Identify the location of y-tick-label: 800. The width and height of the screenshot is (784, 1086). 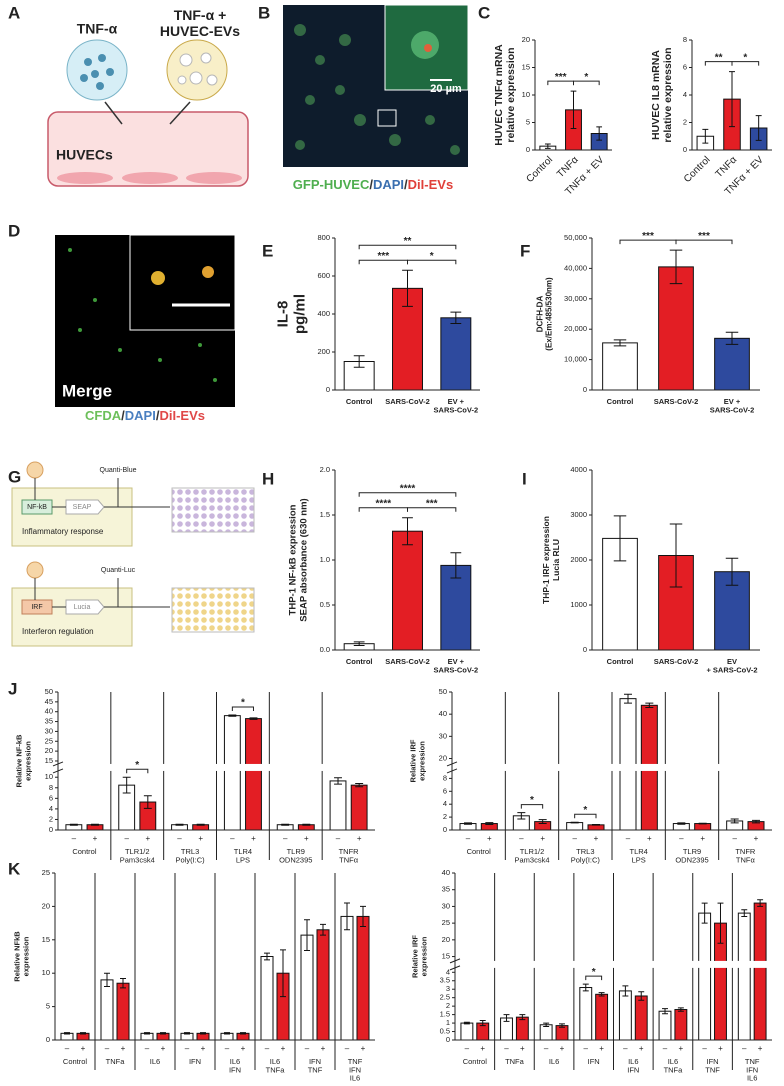
(323, 237).